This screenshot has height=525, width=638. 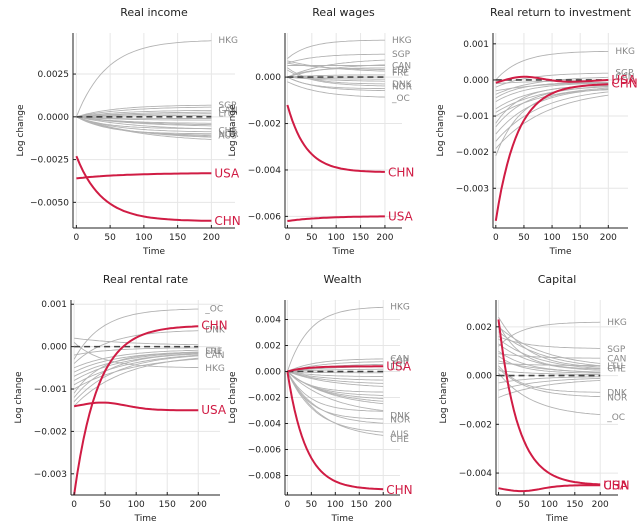 What do you see at coordinates (77, 238) in the screenshot?
I see `x-tick-label: 0` at bounding box center [77, 238].